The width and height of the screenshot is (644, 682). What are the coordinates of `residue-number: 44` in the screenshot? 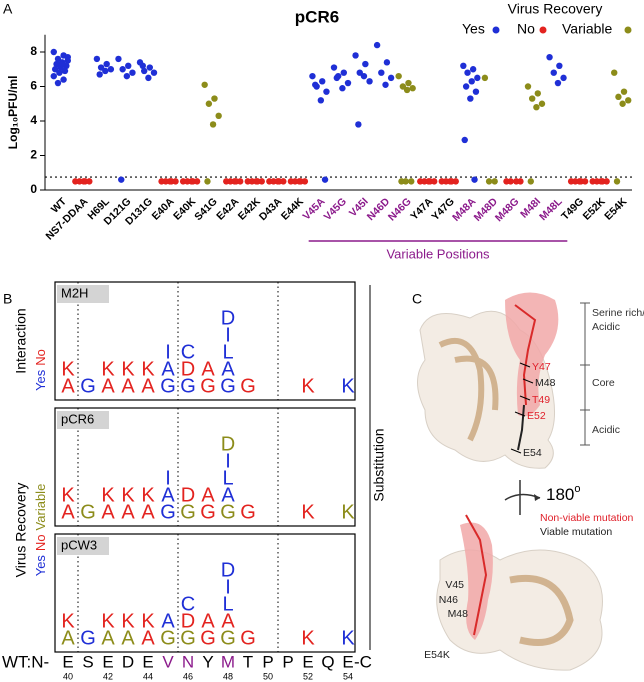 It's located at (148, 676).